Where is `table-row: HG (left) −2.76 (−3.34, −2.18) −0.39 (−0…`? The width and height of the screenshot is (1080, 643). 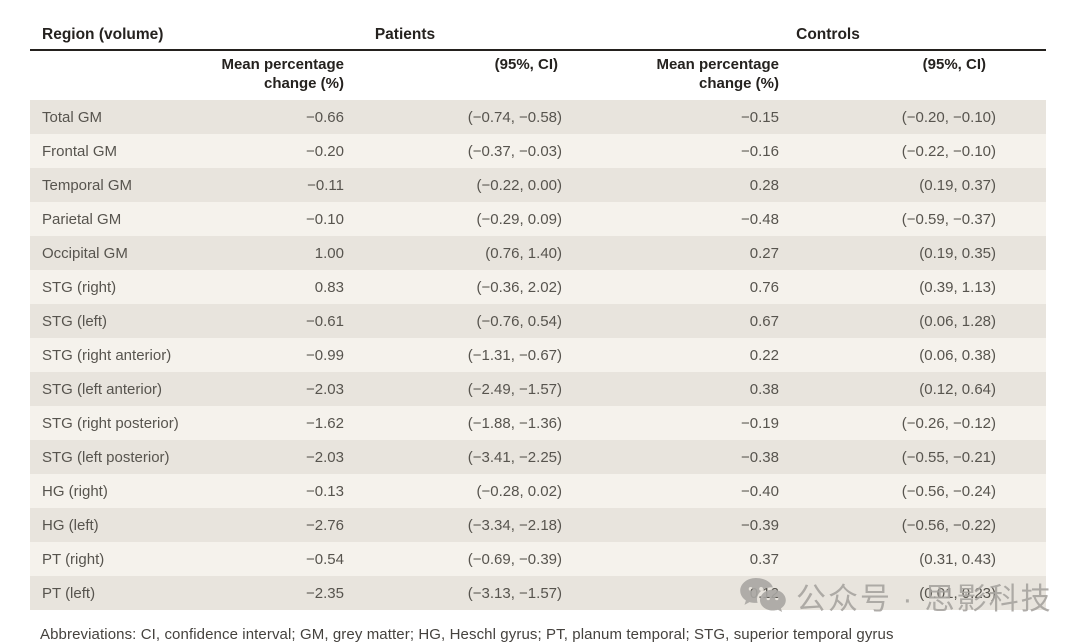 table-row: HG (left) −2.76 (−3.34, −2.18) −0.39 (−0… is located at coordinates (538, 525).